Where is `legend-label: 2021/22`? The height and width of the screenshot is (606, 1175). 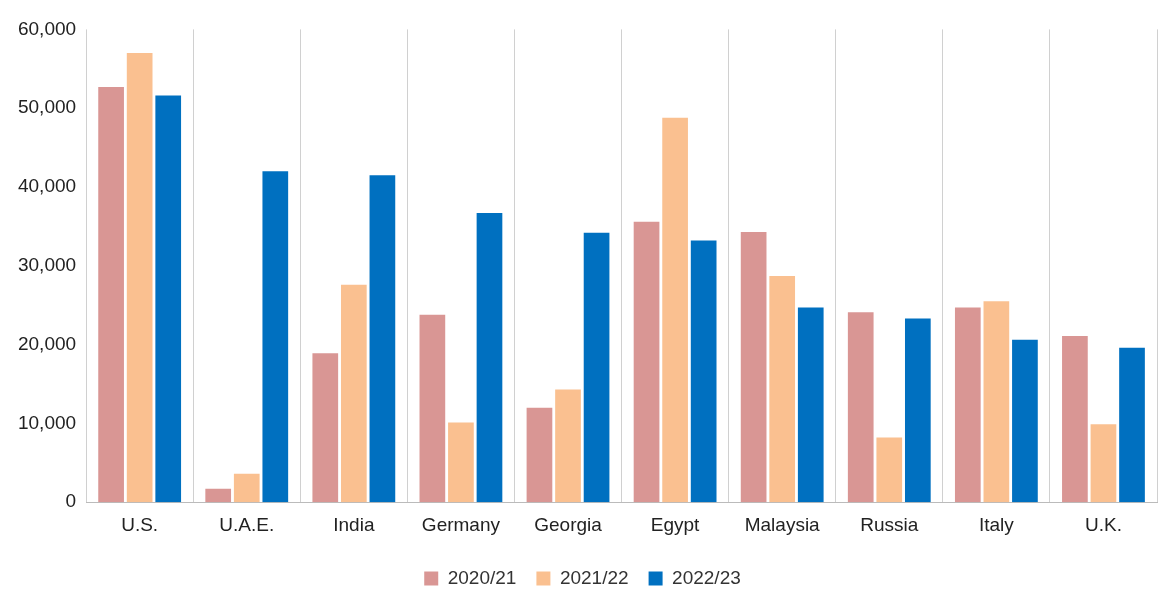 legend-label: 2021/22 is located at coordinates (594, 577).